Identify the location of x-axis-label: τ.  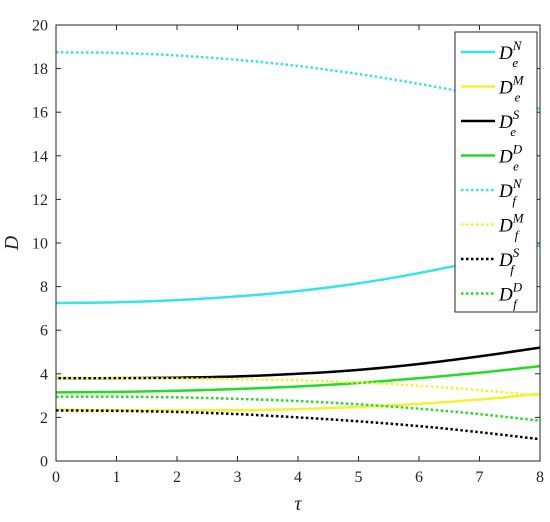
(298, 504).